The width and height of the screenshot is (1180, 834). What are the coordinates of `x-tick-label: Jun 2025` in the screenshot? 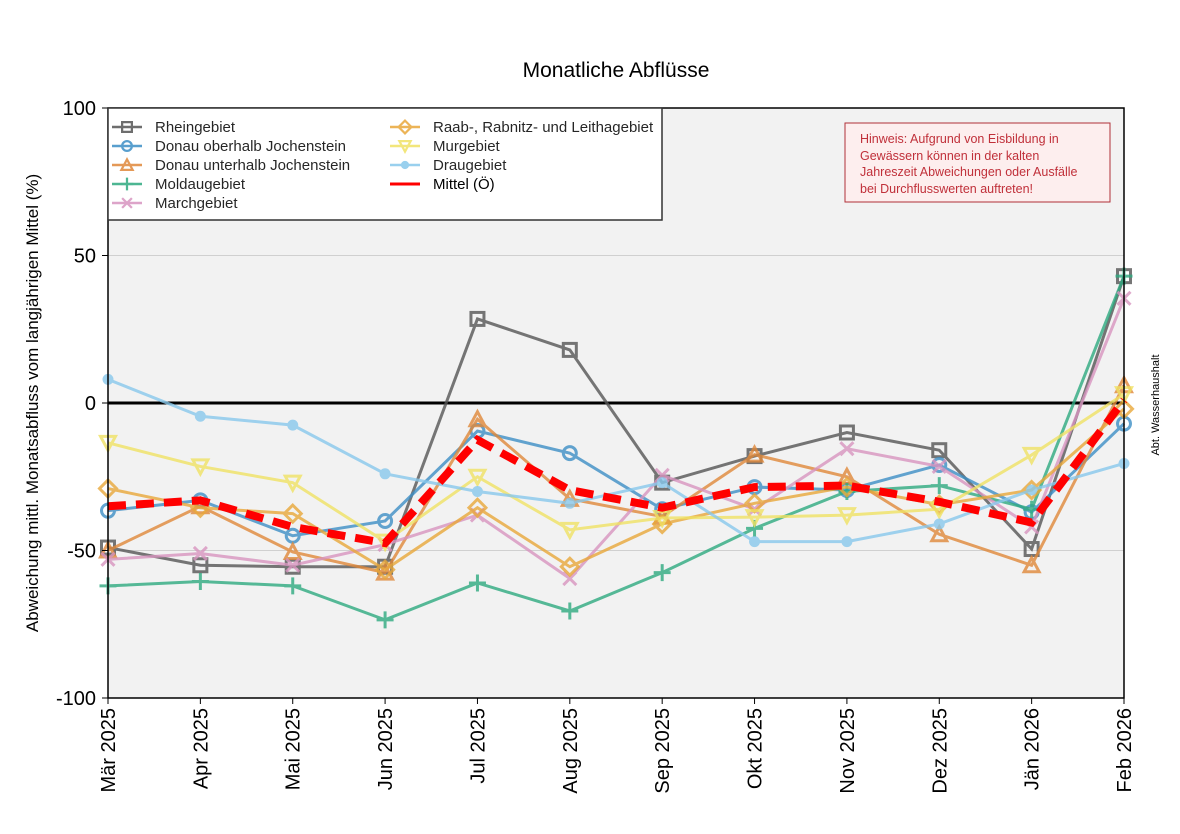 It's located at (386, 749).